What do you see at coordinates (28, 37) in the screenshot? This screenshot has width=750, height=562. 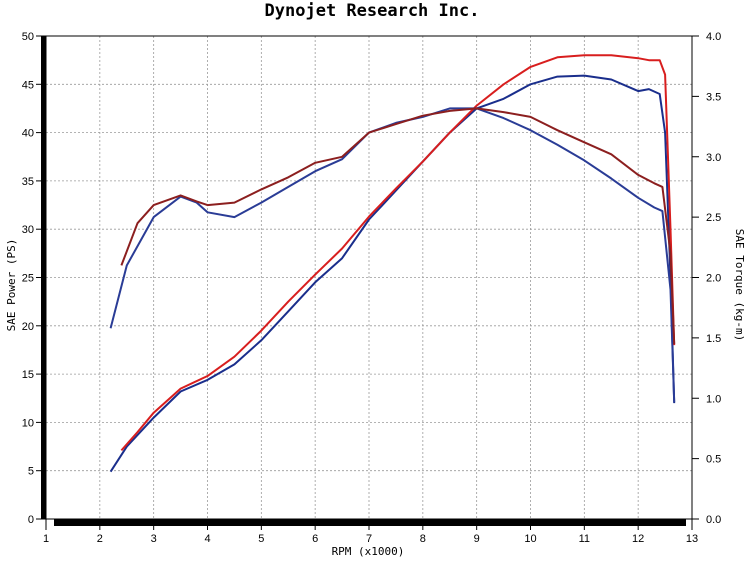 I see `y-tick-label: 50` at bounding box center [28, 37].